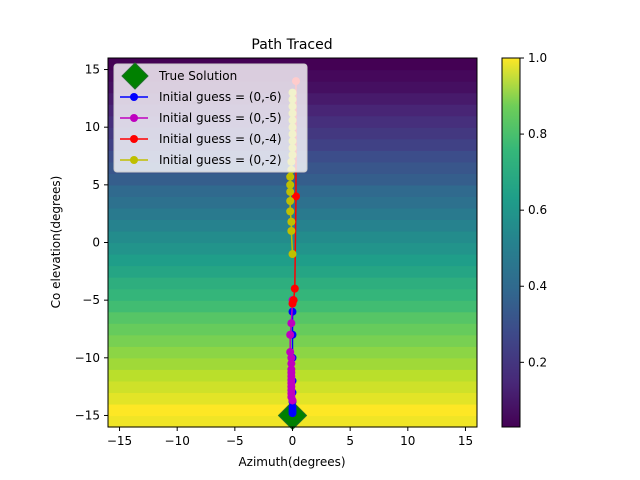 Image resolution: width=640 pixels, height=480 pixels. Describe the element at coordinates (92, 70) in the screenshot. I see `y-tick-label: 15` at that location.